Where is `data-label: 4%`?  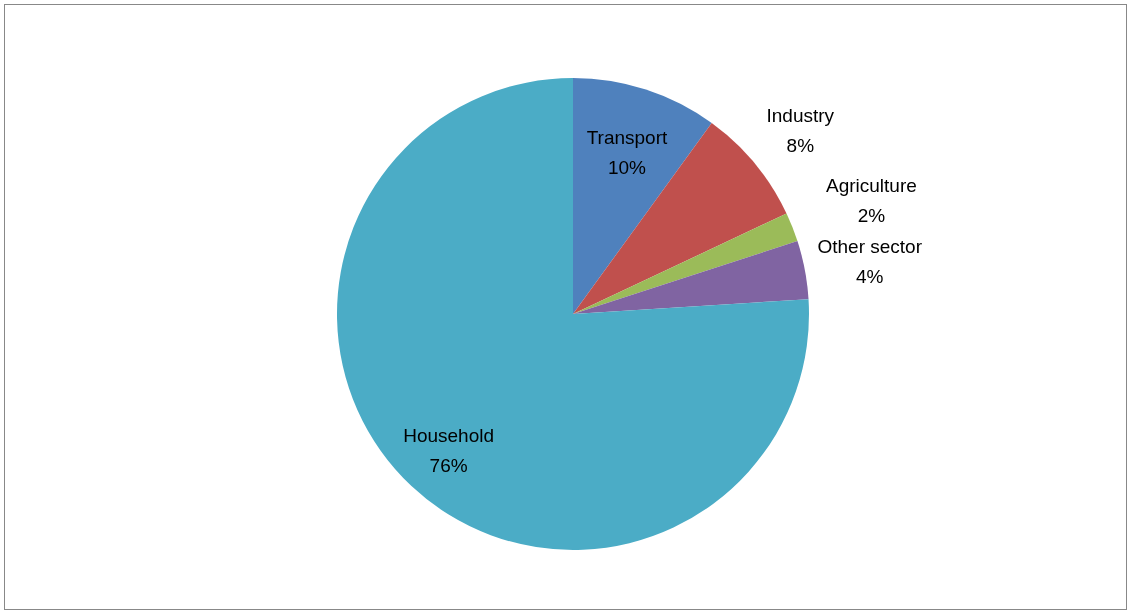
data-label: 4% is located at coordinates (869, 277).